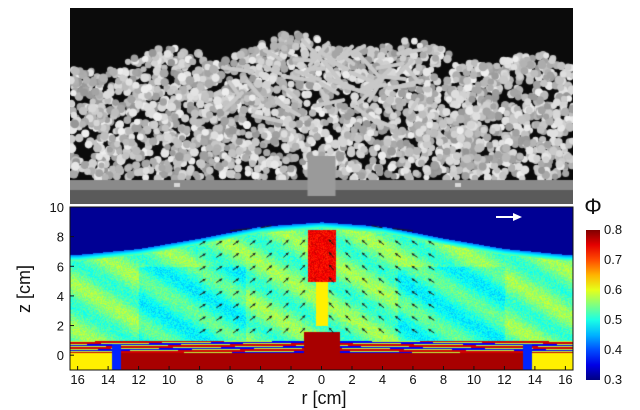 The image size is (640, 410). What do you see at coordinates (613, 259) in the screenshot?
I see `colorbar-tick-label: 0.7` at bounding box center [613, 259].